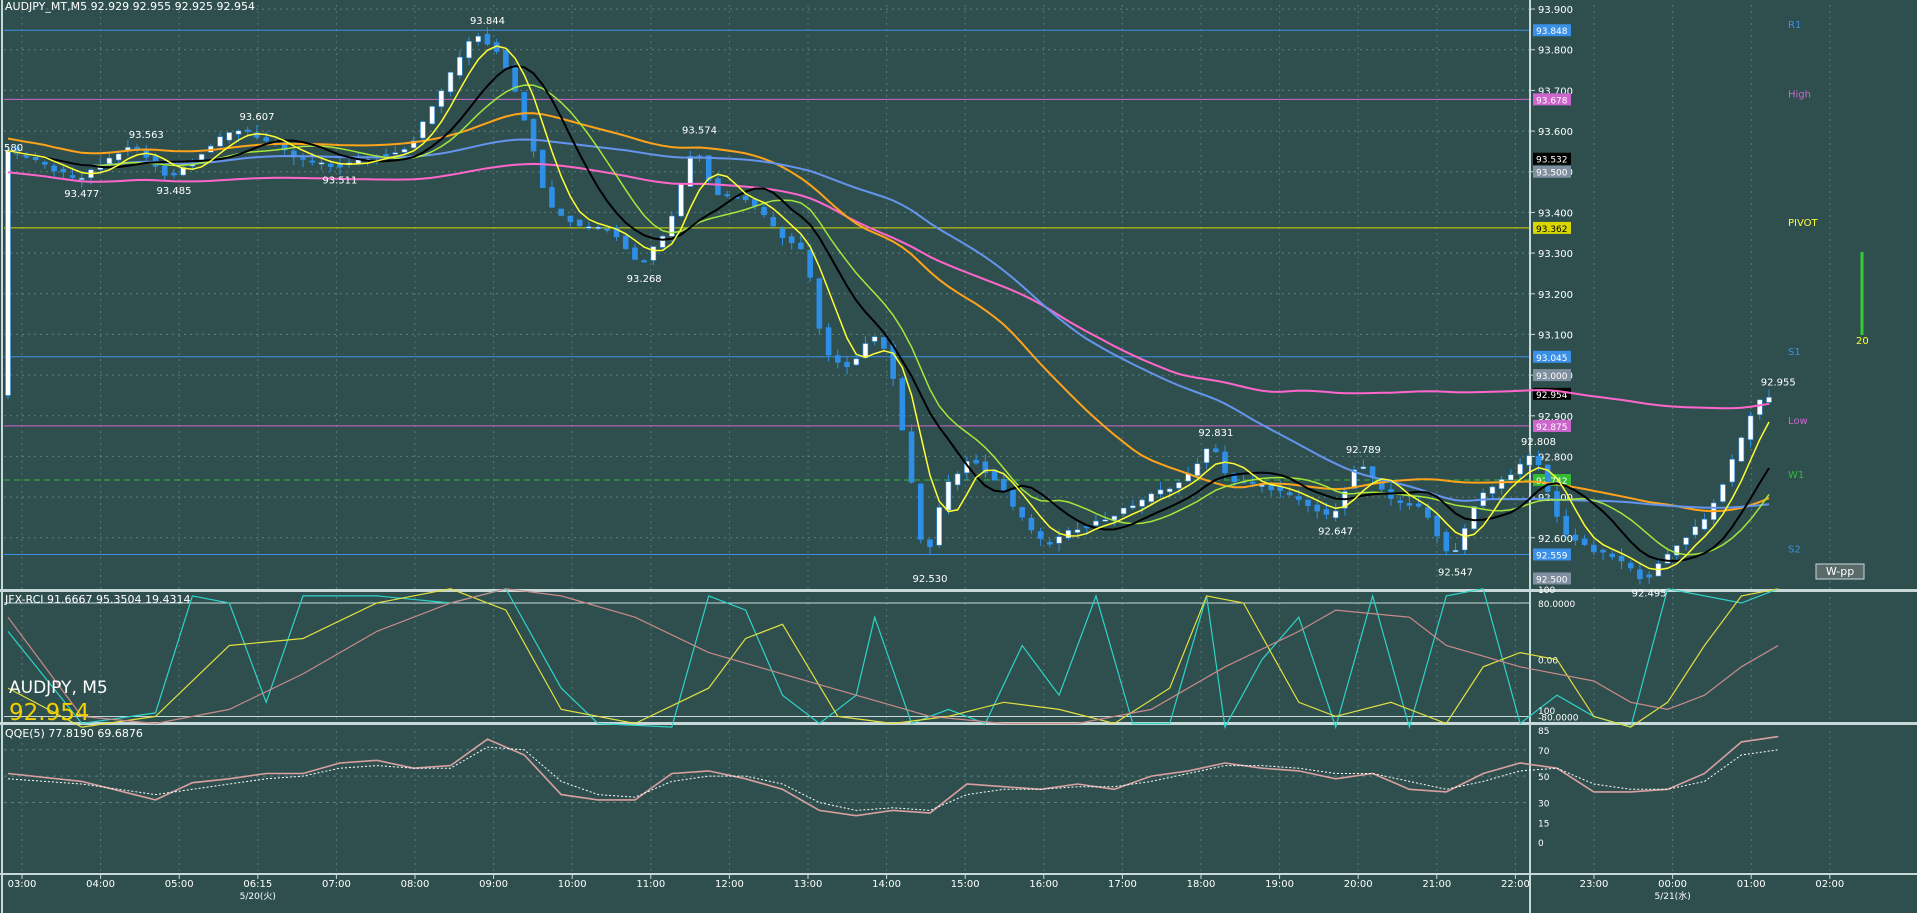 The image size is (1917, 913). I want to click on level-name-pivot: PIVOT, so click(1803, 223).